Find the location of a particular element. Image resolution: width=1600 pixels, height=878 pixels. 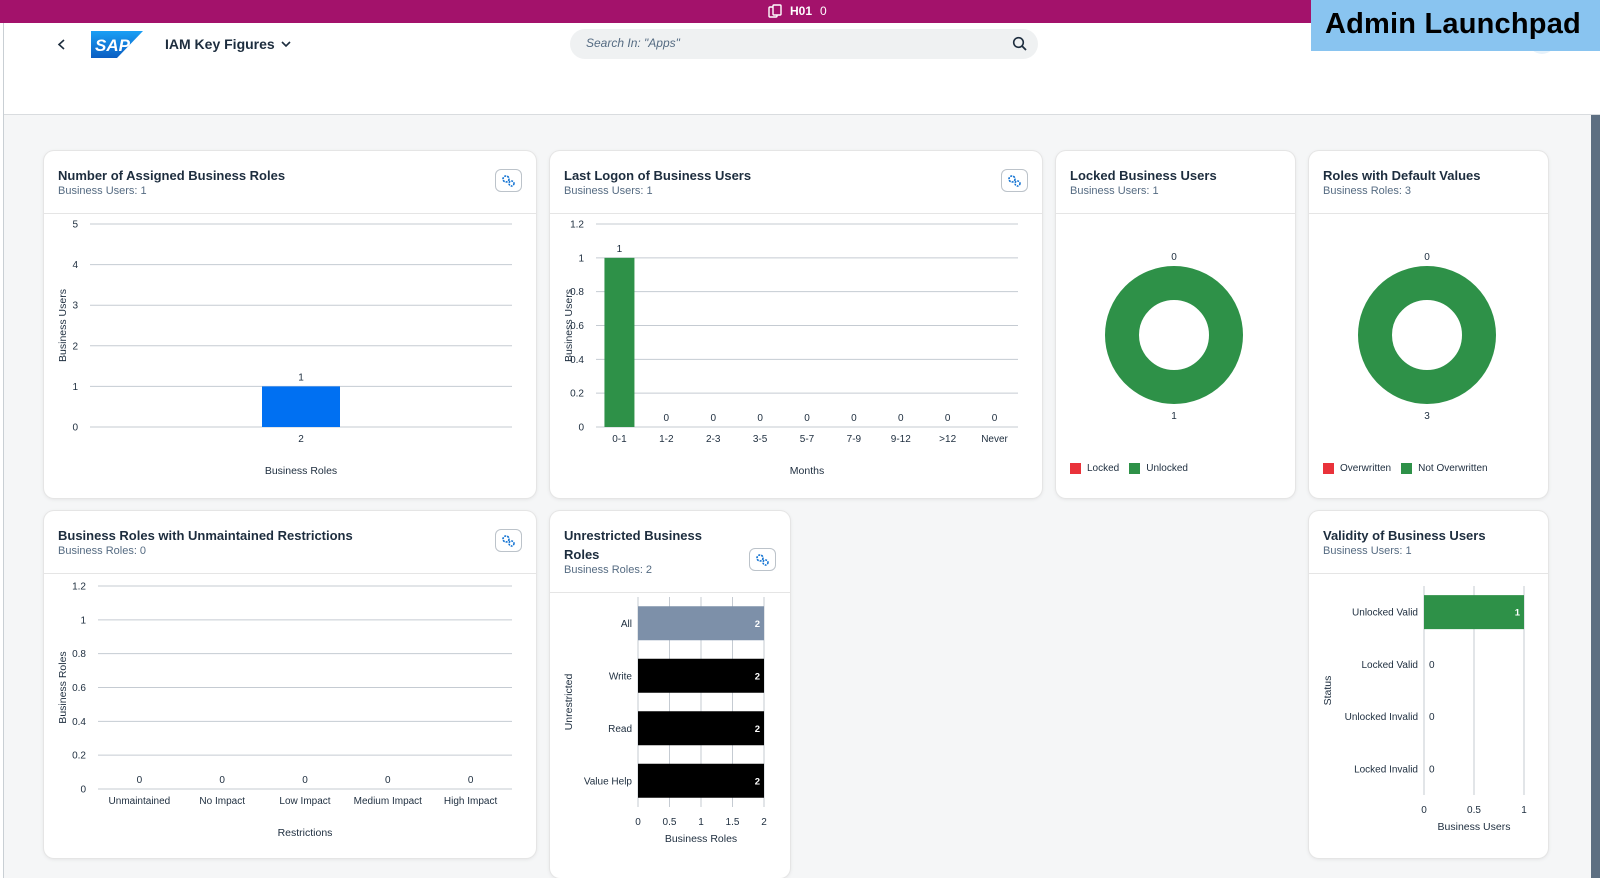

x-tick-label: 3-5 is located at coordinates (760, 439).